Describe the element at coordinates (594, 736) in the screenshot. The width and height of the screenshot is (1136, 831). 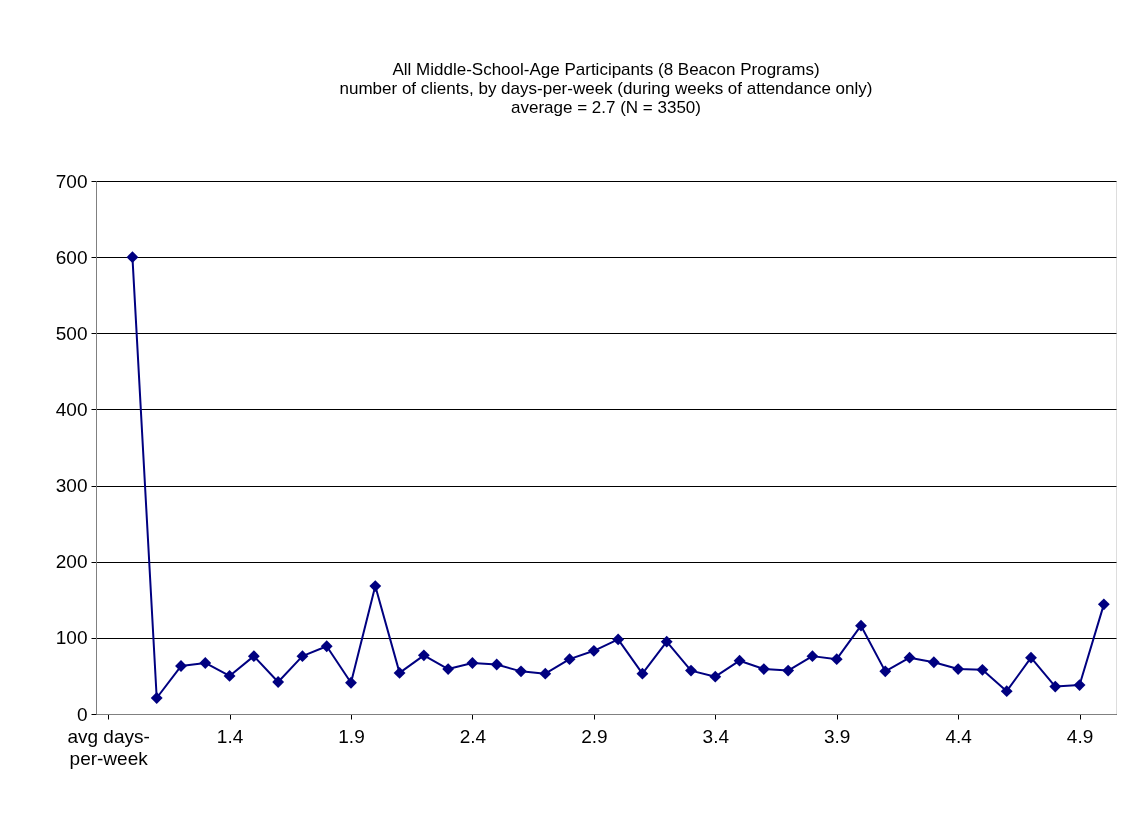
I see `x-tick-label: 2.9` at that location.